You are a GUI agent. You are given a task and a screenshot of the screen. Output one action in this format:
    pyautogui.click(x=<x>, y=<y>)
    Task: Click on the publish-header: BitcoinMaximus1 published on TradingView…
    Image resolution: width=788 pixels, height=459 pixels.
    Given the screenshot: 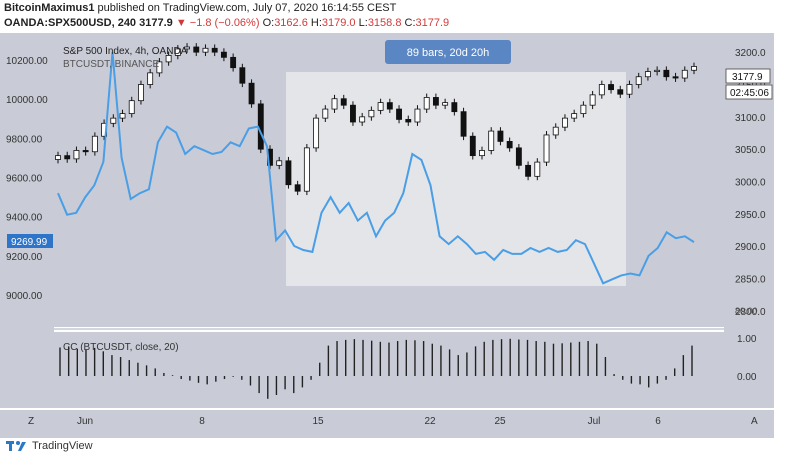 What is the action you would take?
    pyautogui.click(x=200, y=8)
    